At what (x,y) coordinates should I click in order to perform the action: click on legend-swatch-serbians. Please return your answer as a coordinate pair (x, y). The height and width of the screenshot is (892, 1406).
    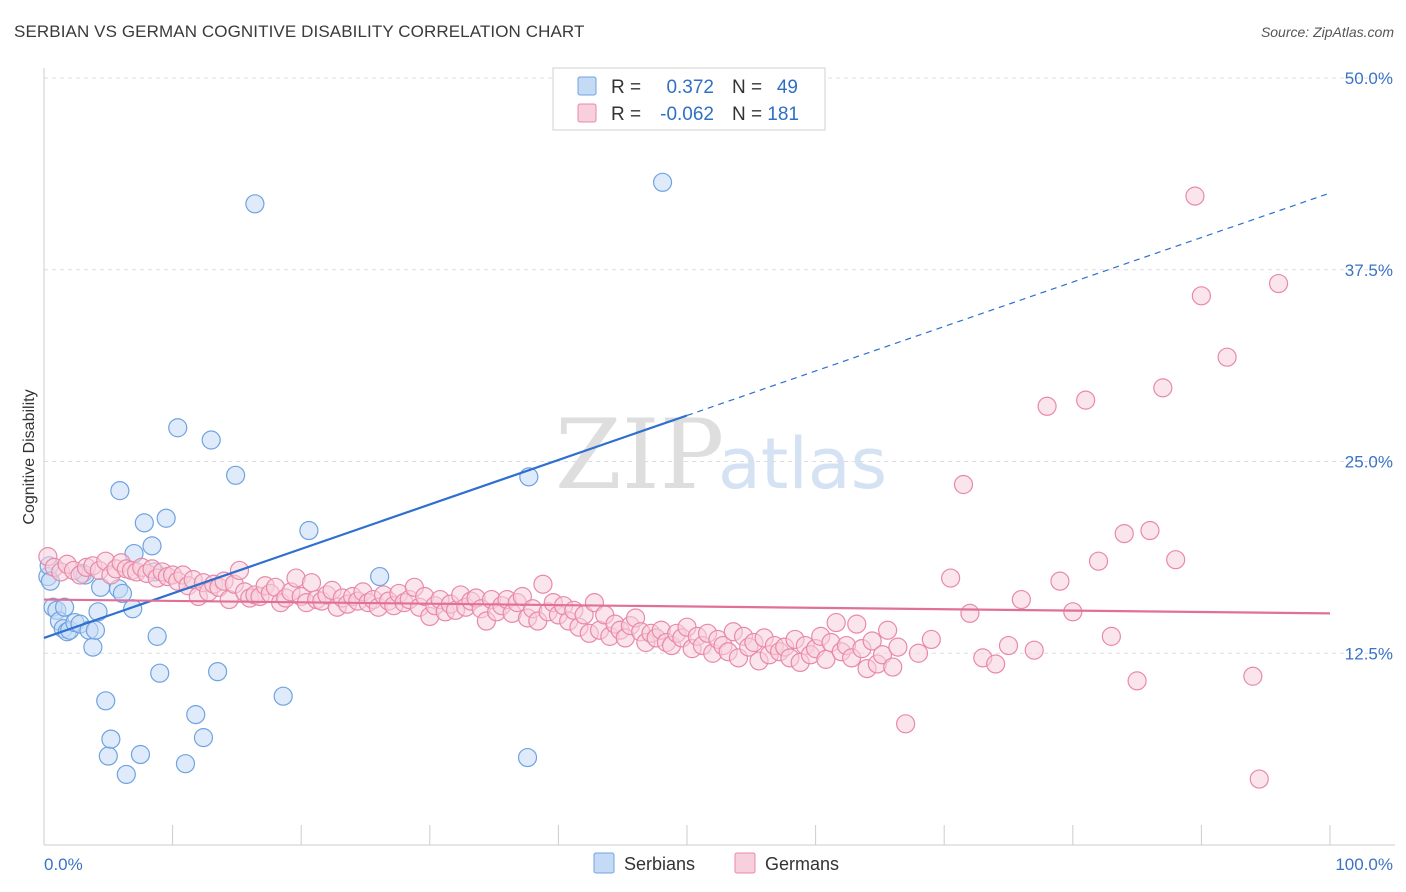
    Looking at the image, I should click on (587, 86).